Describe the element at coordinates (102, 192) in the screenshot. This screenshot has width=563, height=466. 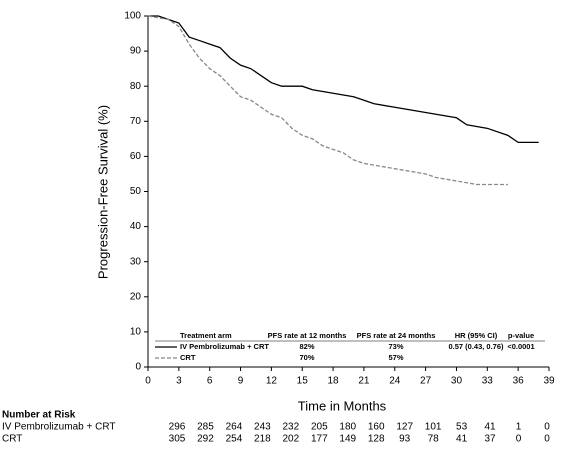
I see `y-axis-title: Progression-Free Survival (%)` at that location.